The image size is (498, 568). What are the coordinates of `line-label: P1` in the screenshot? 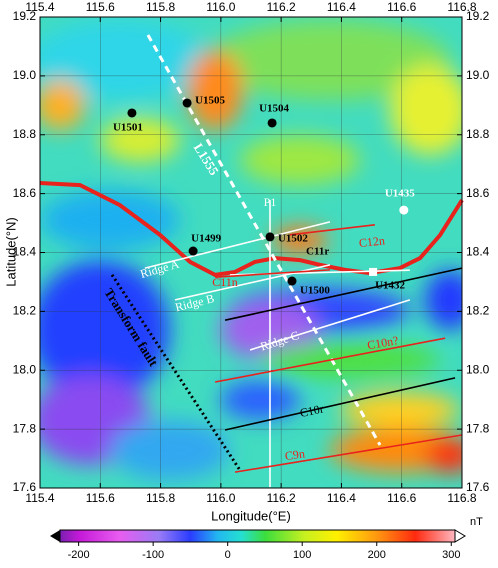 It's located at (270, 202).